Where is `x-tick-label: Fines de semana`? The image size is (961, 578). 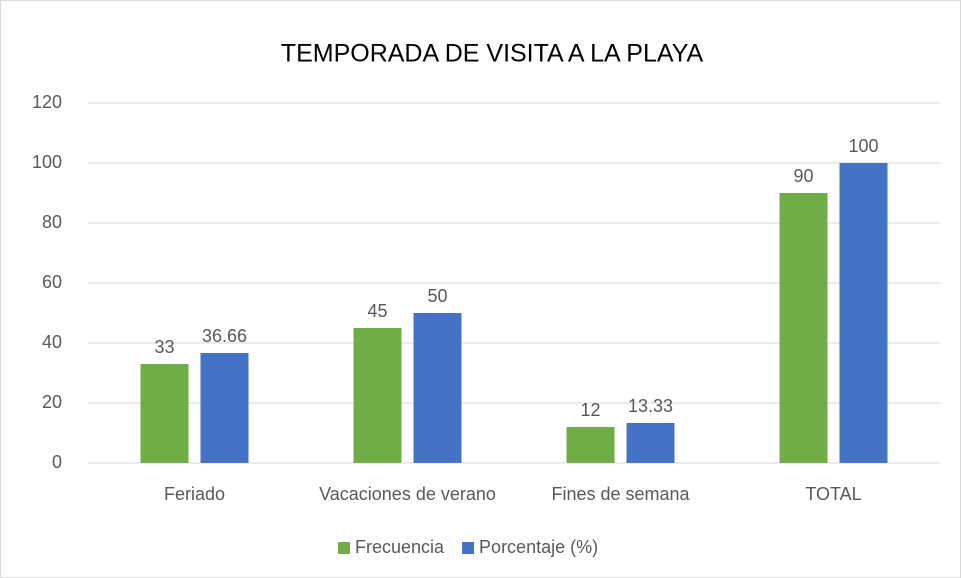
x-tick-label: Fines de semana is located at coordinates (620, 494).